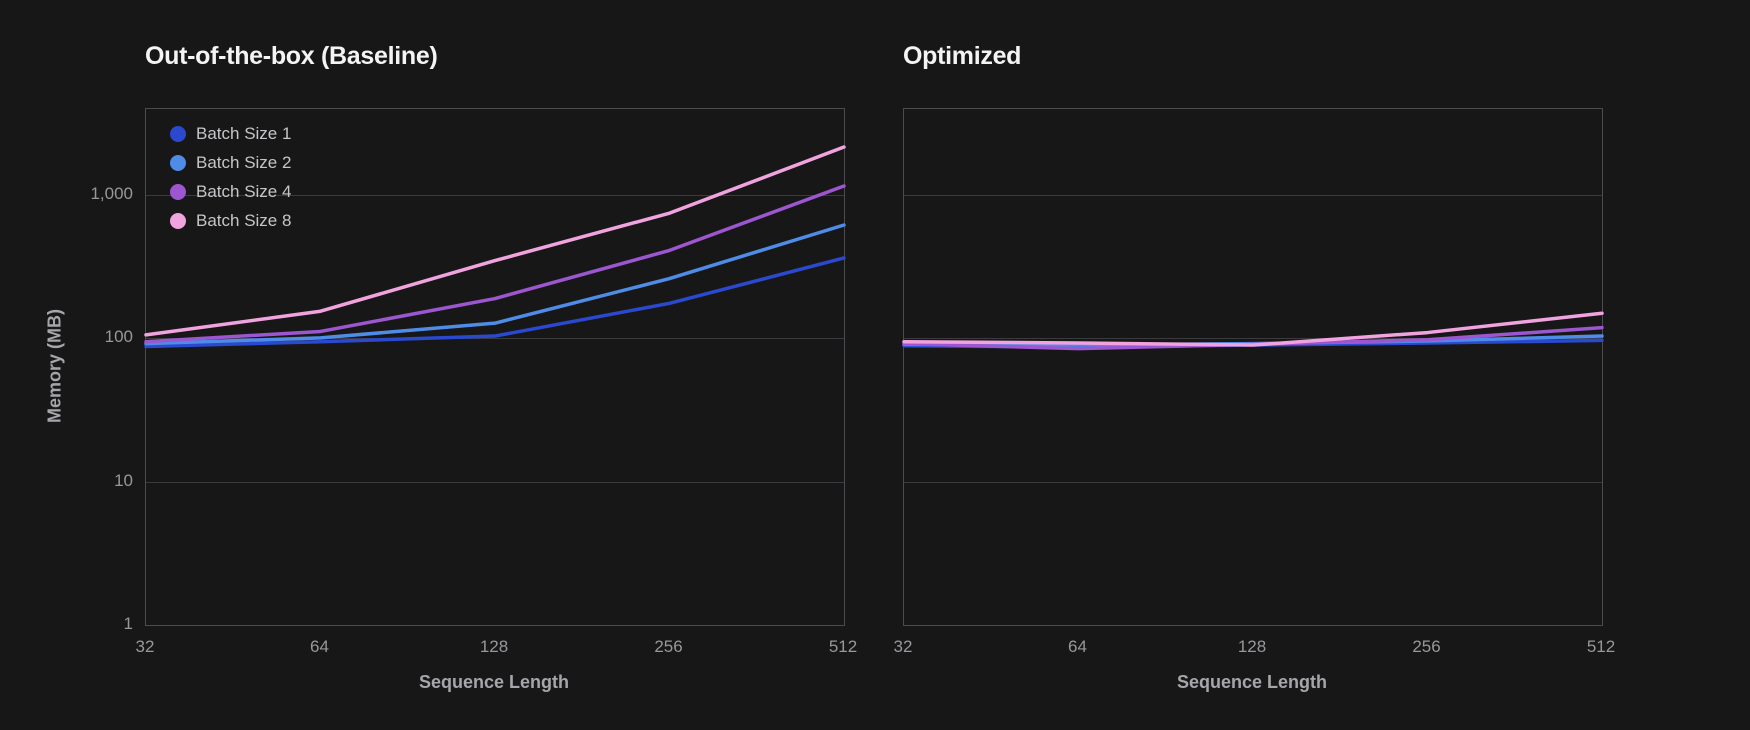 The image size is (1750, 730). I want to click on legend-label: Batch Size 8, so click(244, 220).